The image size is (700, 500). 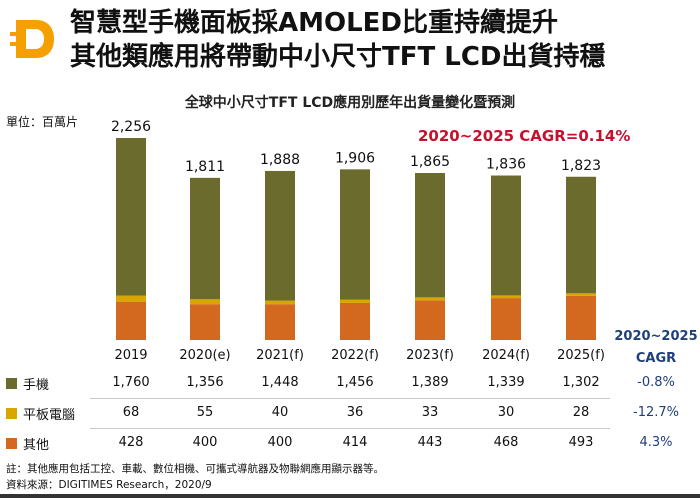 I want to click on table-cell-phone-0: 1,760, so click(x=131, y=382).